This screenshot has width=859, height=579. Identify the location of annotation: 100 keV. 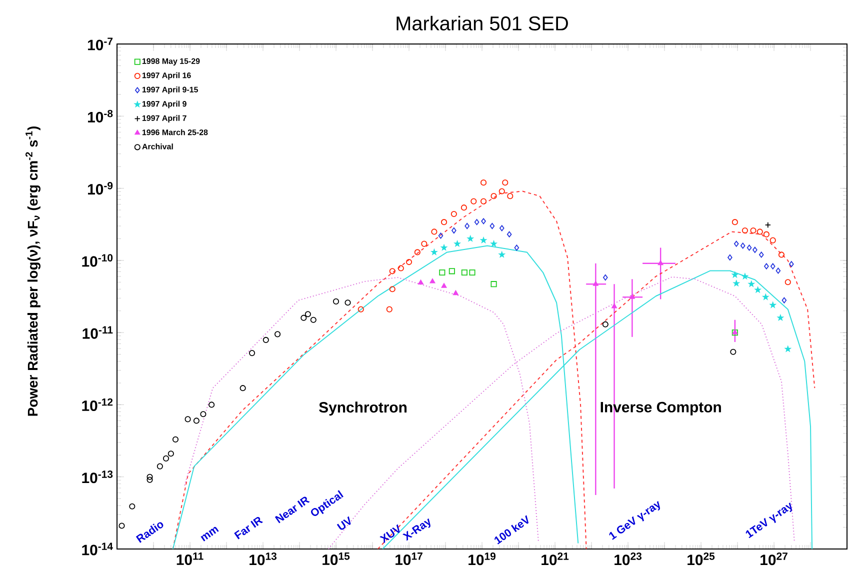
(511, 529).